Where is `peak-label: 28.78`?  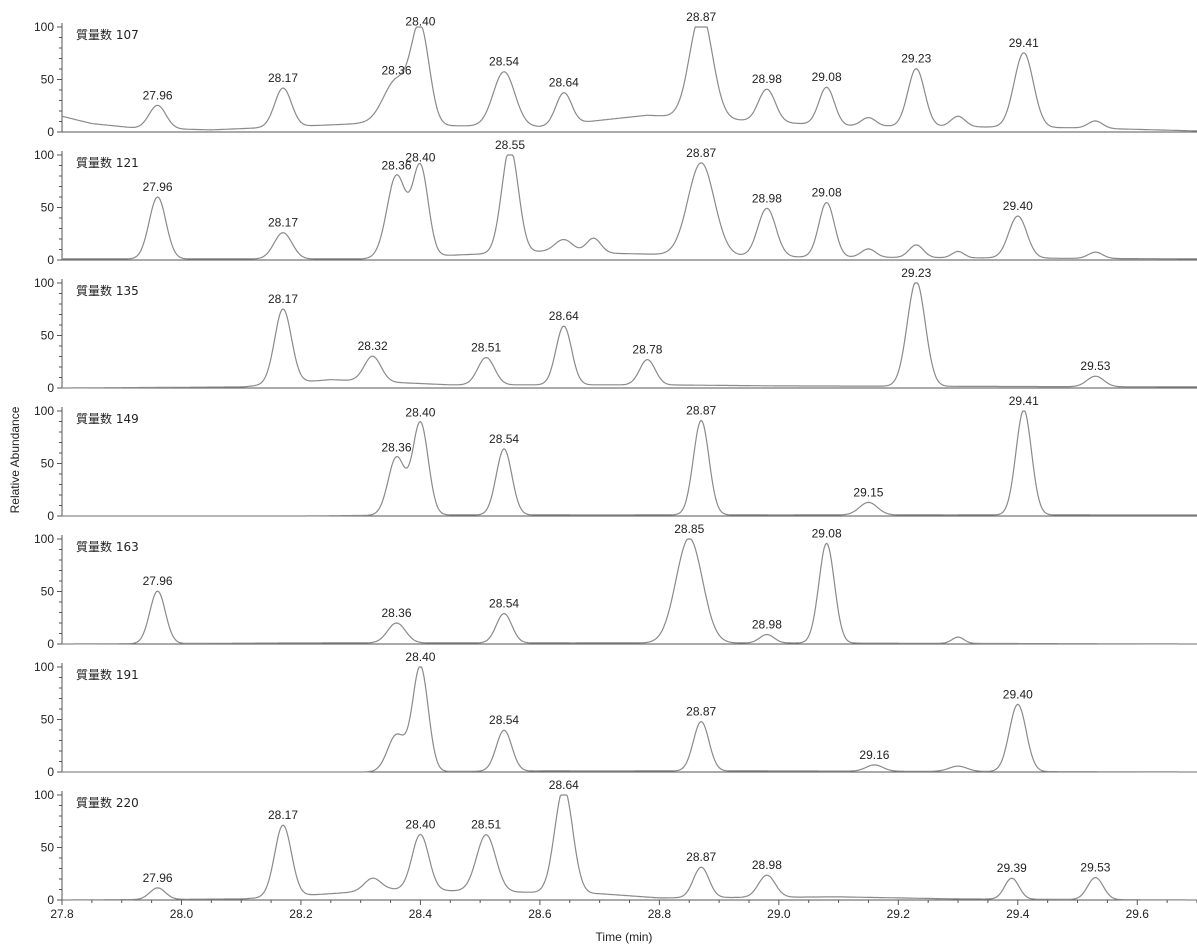 peak-label: 28.78 is located at coordinates (647, 350).